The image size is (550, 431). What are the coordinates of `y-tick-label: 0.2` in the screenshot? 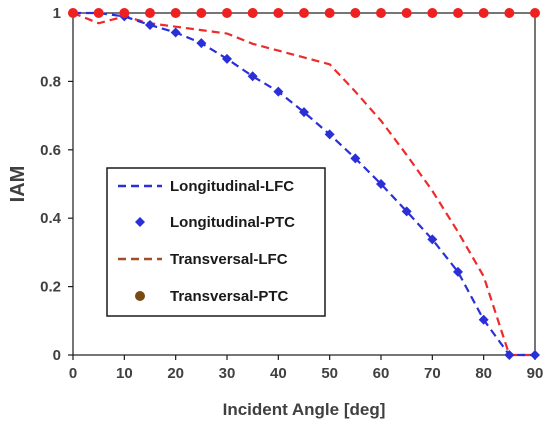 It's located at (50, 287).